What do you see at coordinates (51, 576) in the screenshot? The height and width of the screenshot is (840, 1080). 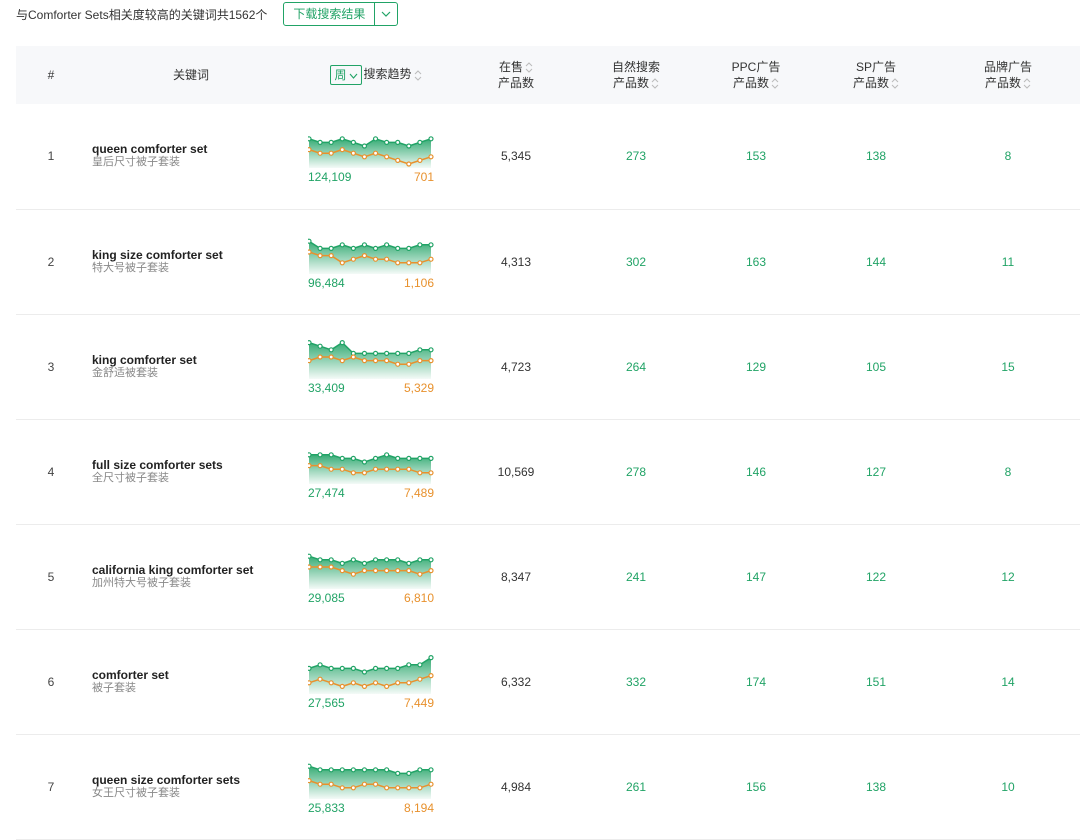 I see `row-index: 5` at bounding box center [51, 576].